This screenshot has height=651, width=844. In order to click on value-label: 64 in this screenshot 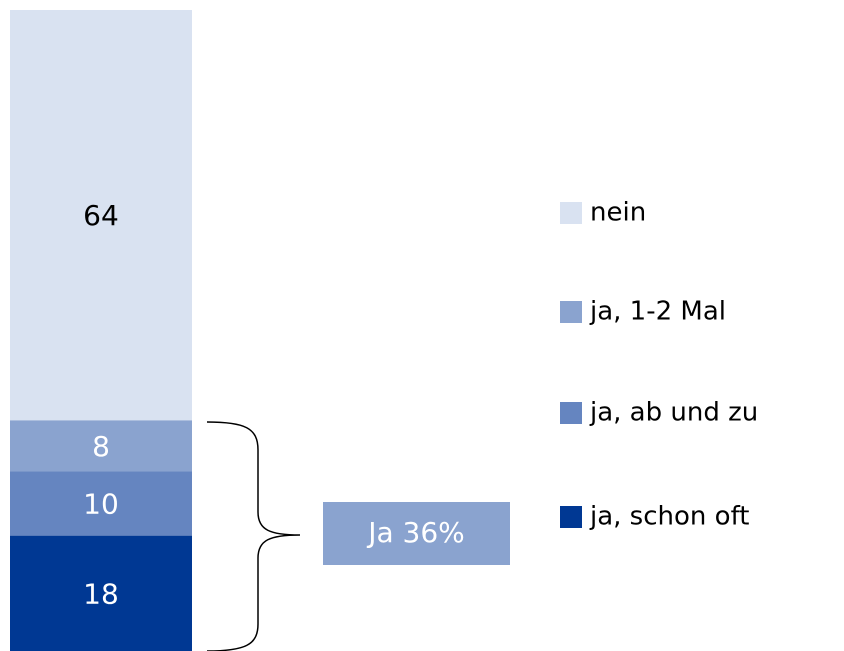, I will do `click(101, 215)`.